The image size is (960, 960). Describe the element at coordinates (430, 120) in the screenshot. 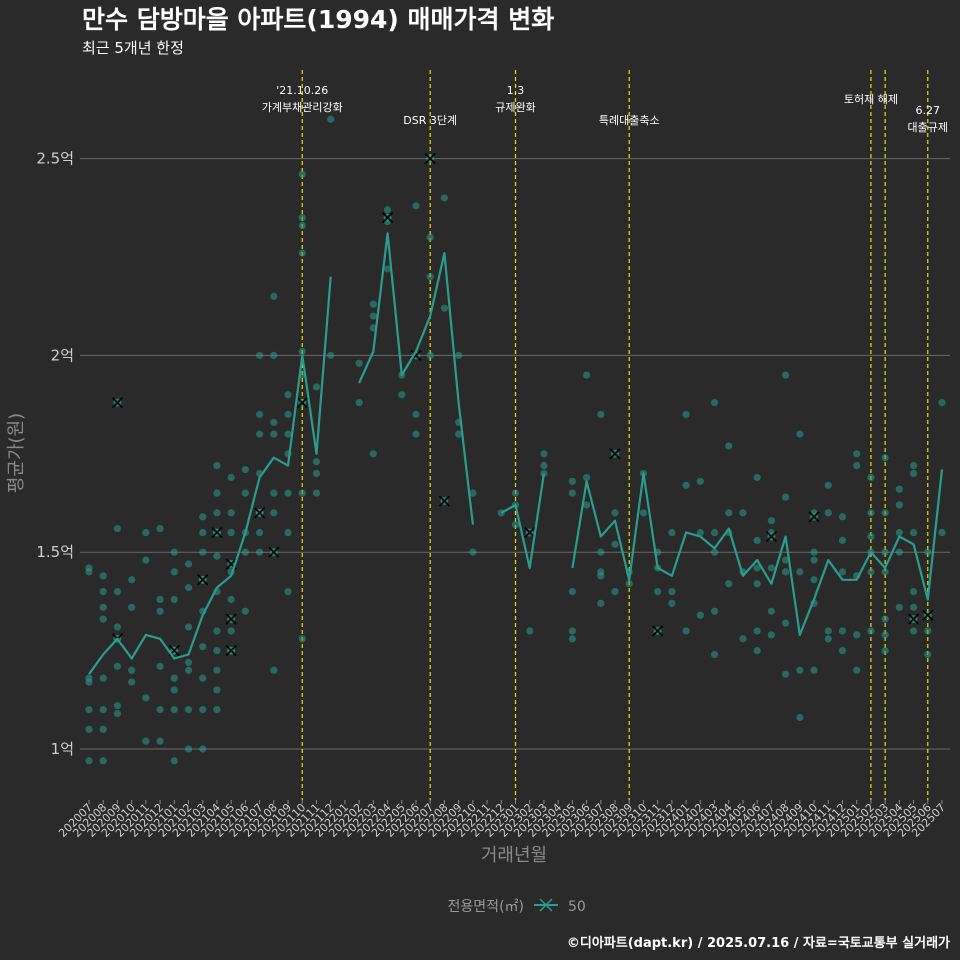

I see `event-annotation: DSR 3단계` at that location.